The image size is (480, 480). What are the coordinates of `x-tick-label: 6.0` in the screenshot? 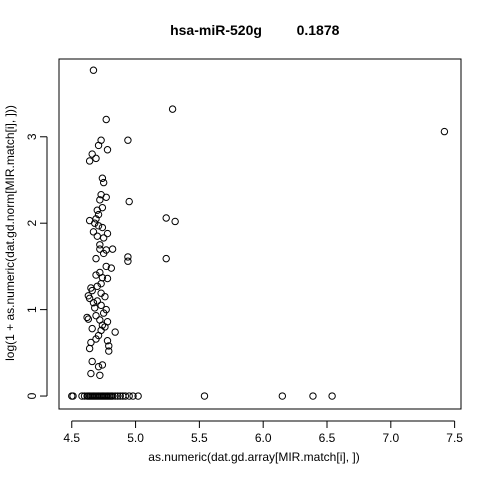 It's located at (263, 438).